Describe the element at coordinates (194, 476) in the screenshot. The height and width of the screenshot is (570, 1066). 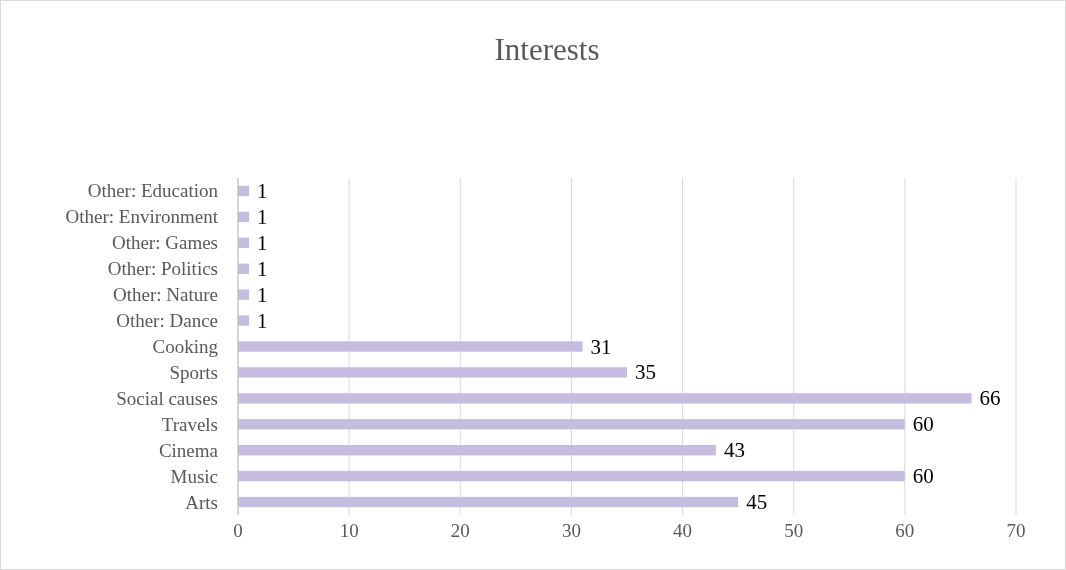
I see `y-tick-label: Music` at that location.